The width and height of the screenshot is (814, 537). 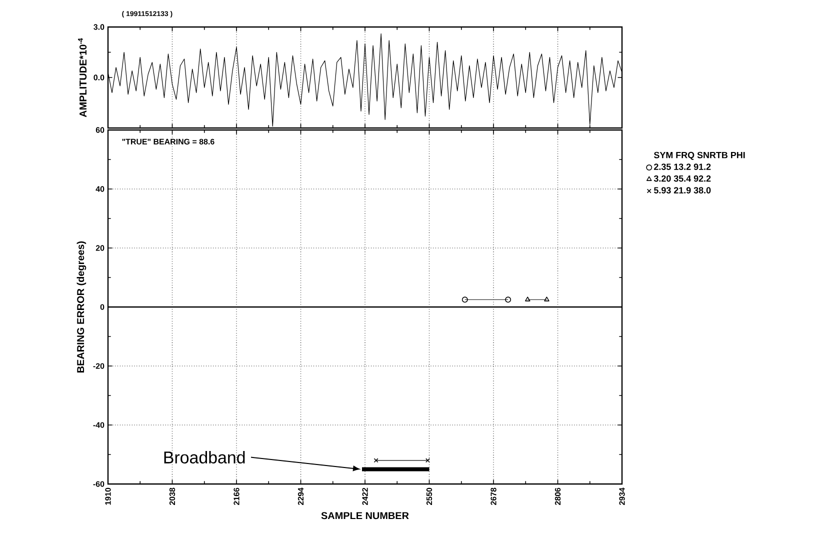 What do you see at coordinates (204, 457) in the screenshot?
I see `annotation: Broadband` at bounding box center [204, 457].